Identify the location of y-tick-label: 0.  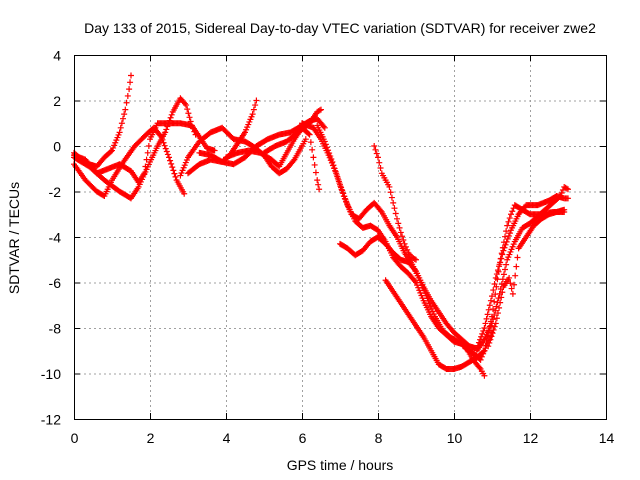
(57, 147).